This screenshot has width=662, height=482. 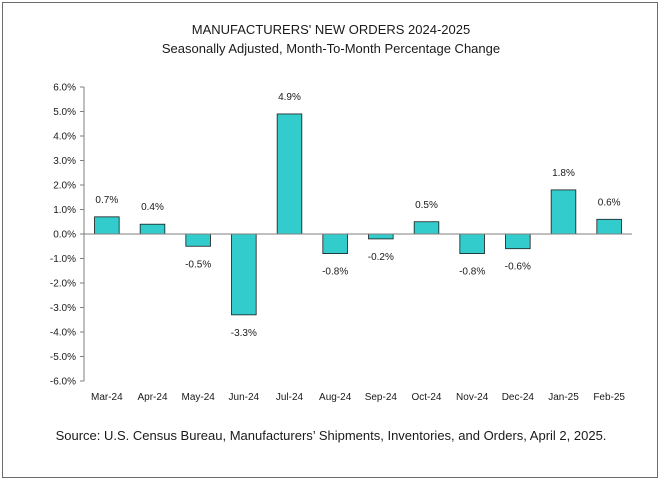 What do you see at coordinates (64, 161) in the screenshot?
I see `y-tick-label: 3.0%` at bounding box center [64, 161].